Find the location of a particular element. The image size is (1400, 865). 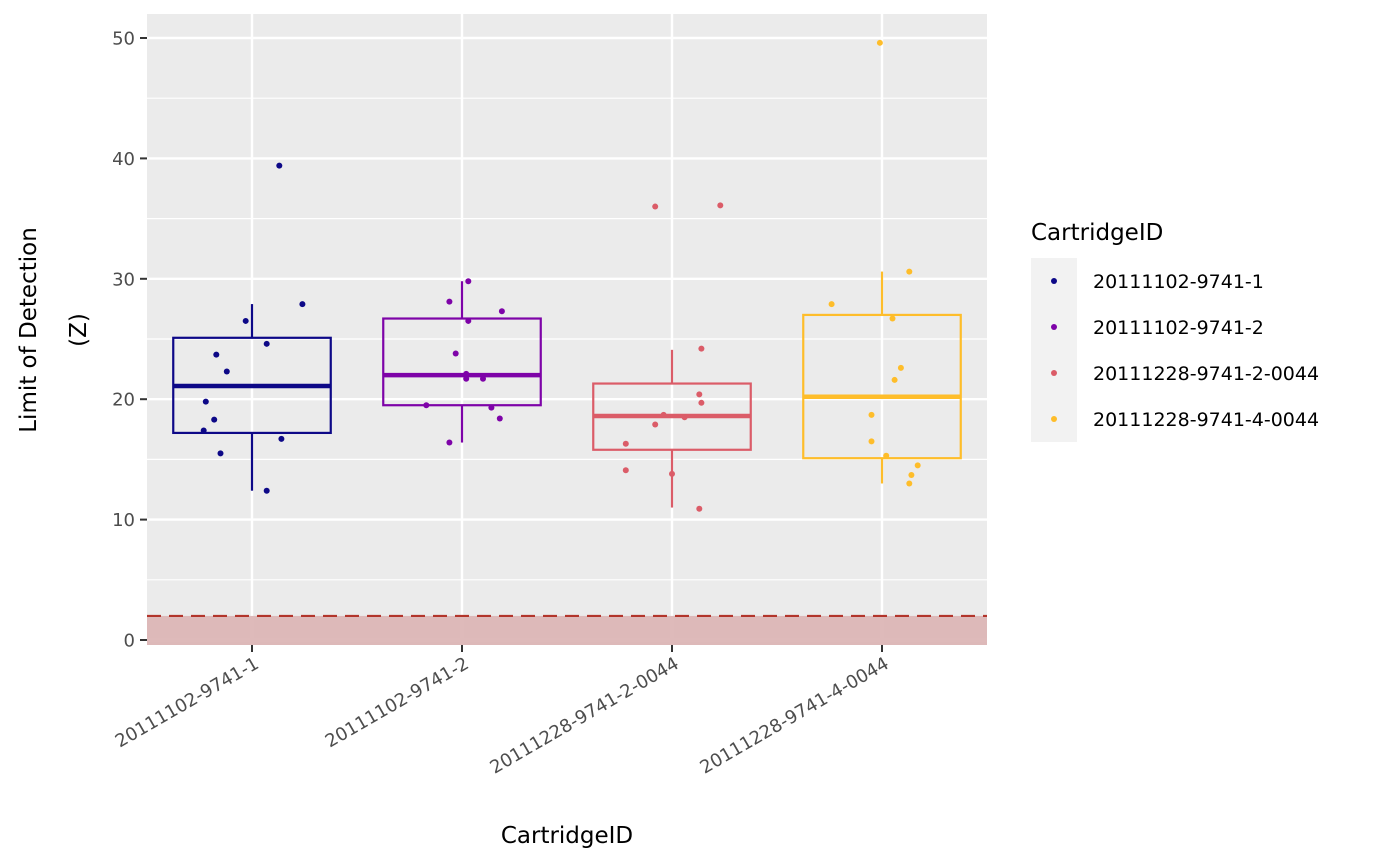

legend-label: 20111228-9741-2-0044 is located at coordinates (1206, 374).